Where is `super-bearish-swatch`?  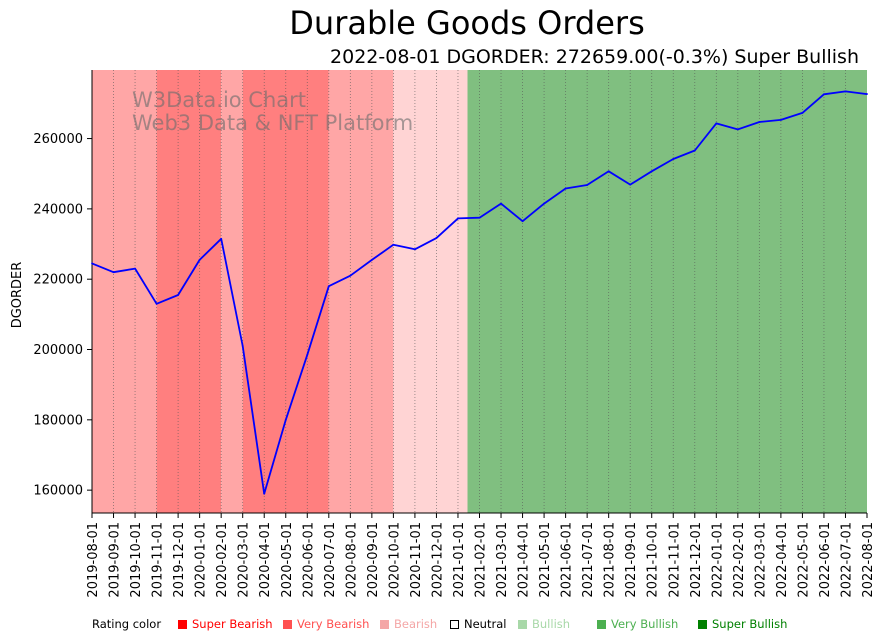
super-bearish-swatch is located at coordinates (182, 624).